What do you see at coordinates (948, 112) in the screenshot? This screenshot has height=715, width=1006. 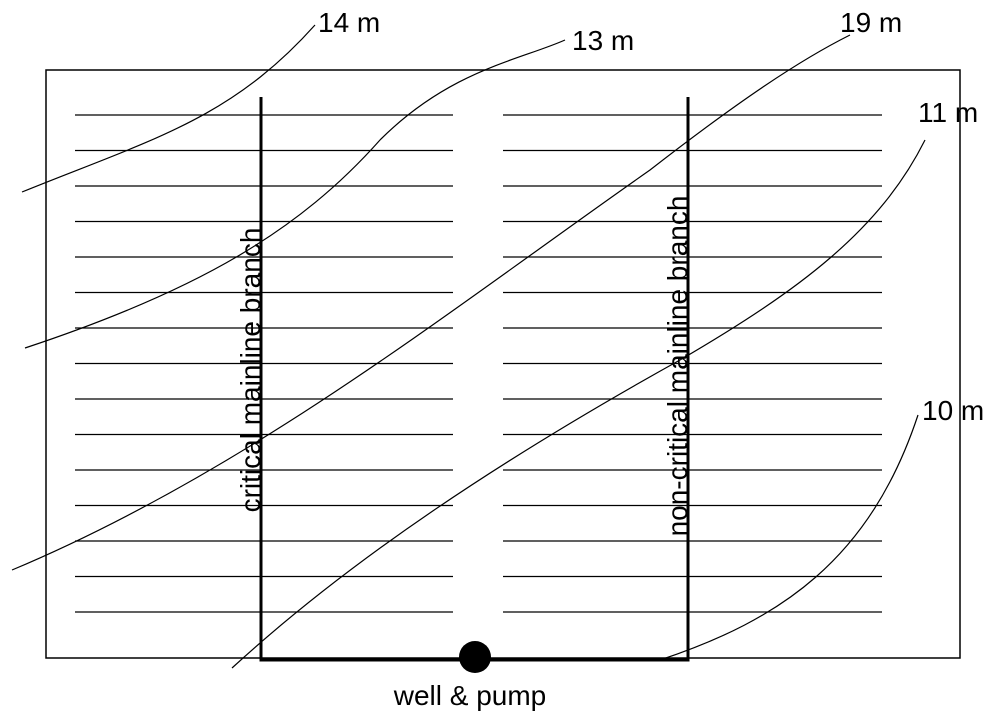 I see `contour-label: 11 m` at bounding box center [948, 112].